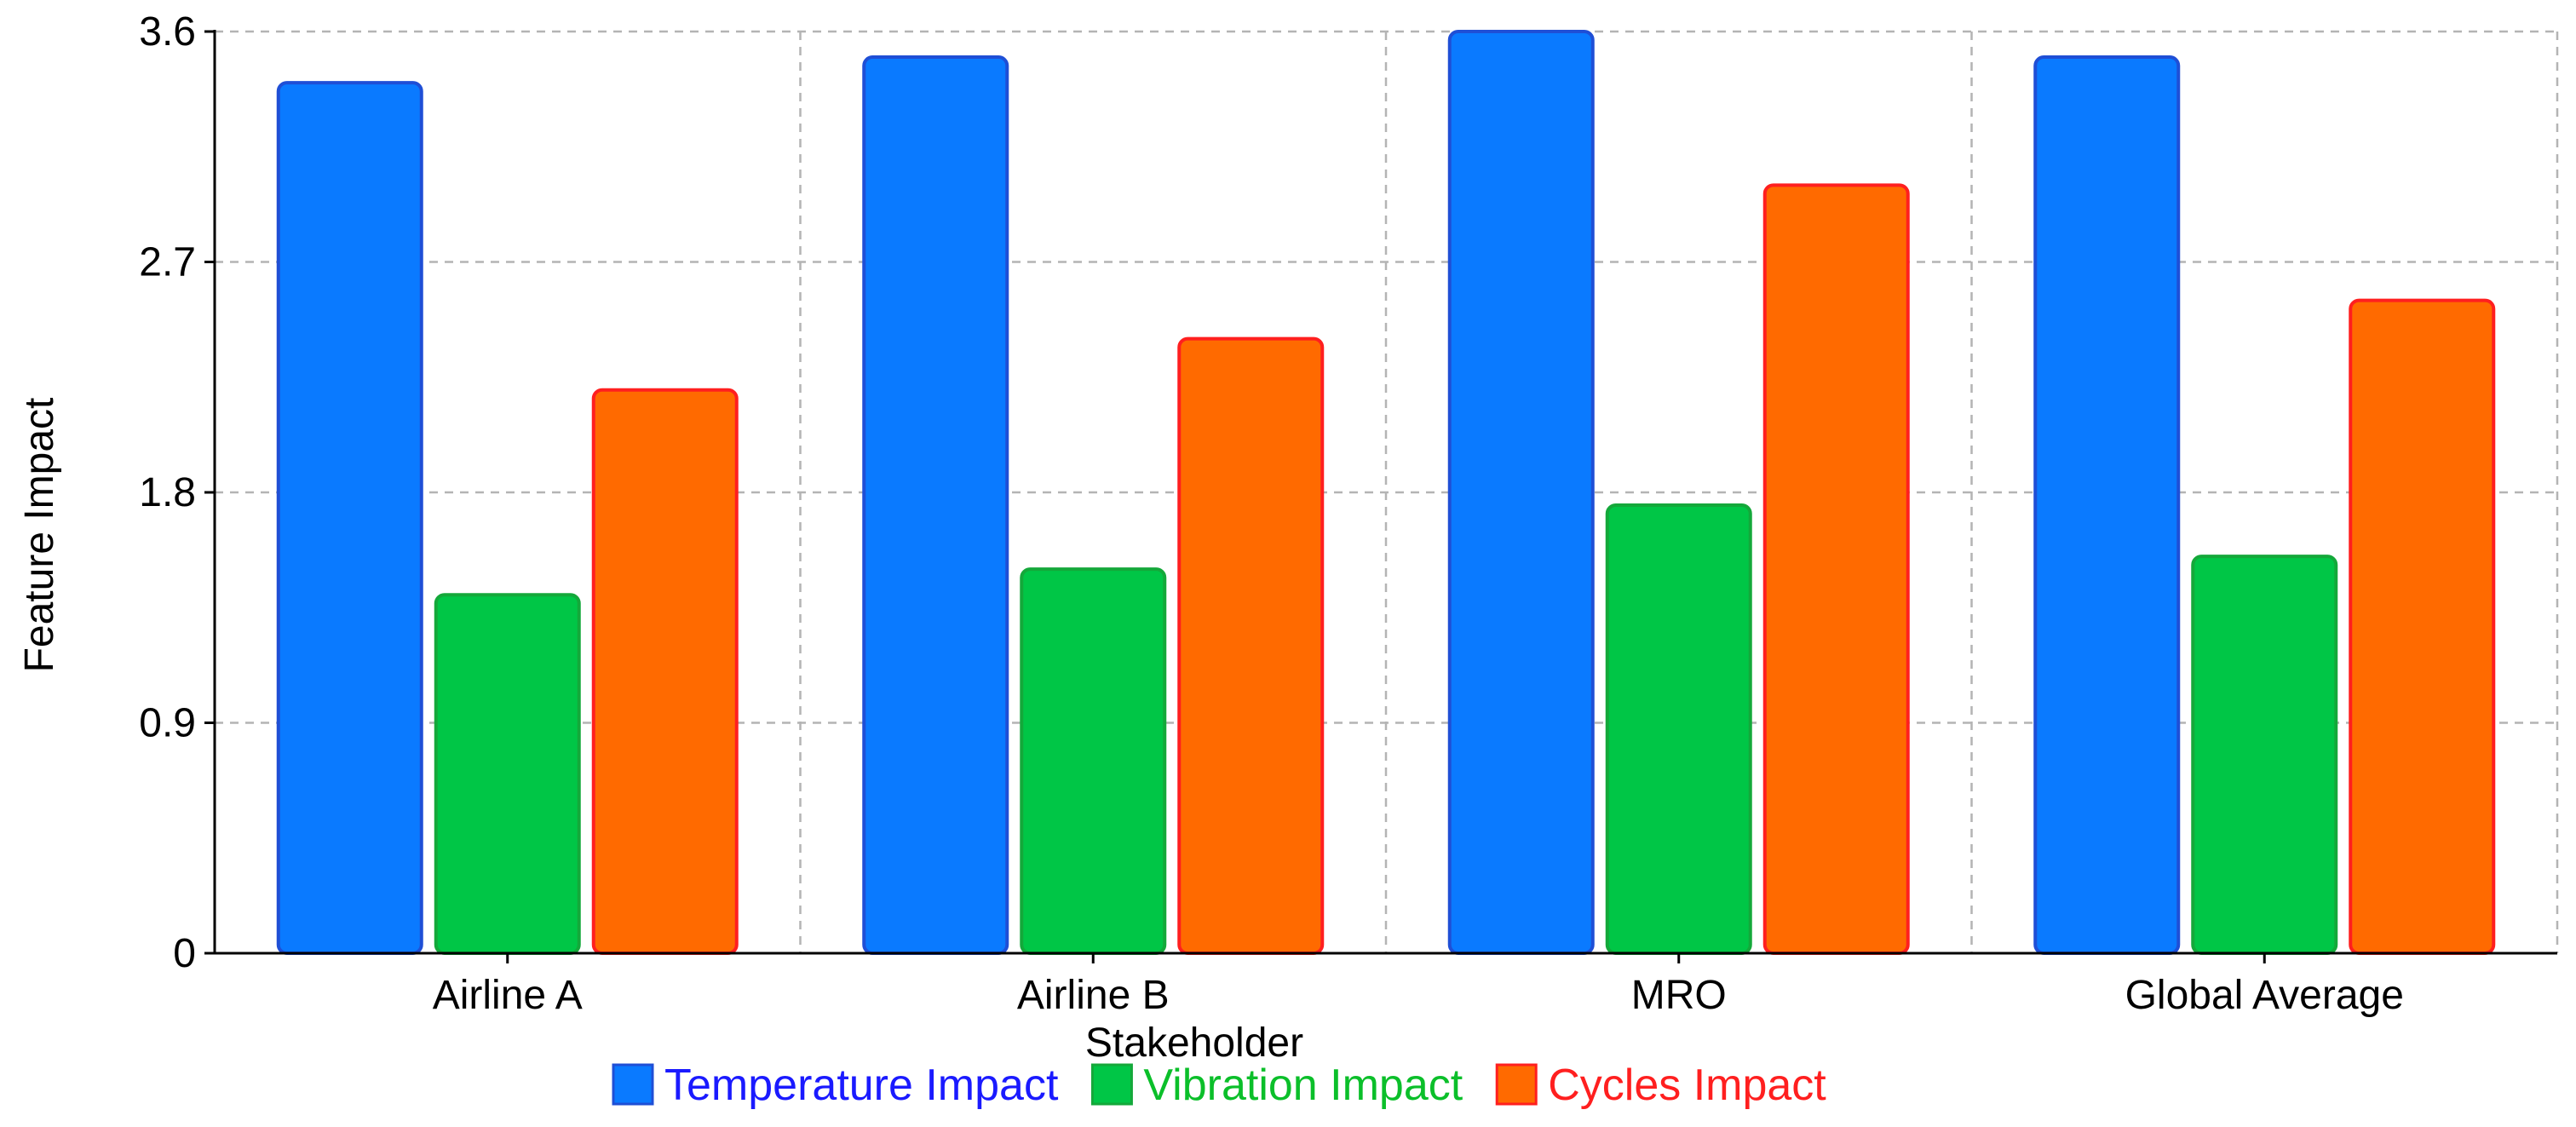 The width and height of the screenshot is (2576, 1127). Describe the element at coordinates (1094, 995) in the screenshot. I see `x-tick-label: Airline B` at that location.